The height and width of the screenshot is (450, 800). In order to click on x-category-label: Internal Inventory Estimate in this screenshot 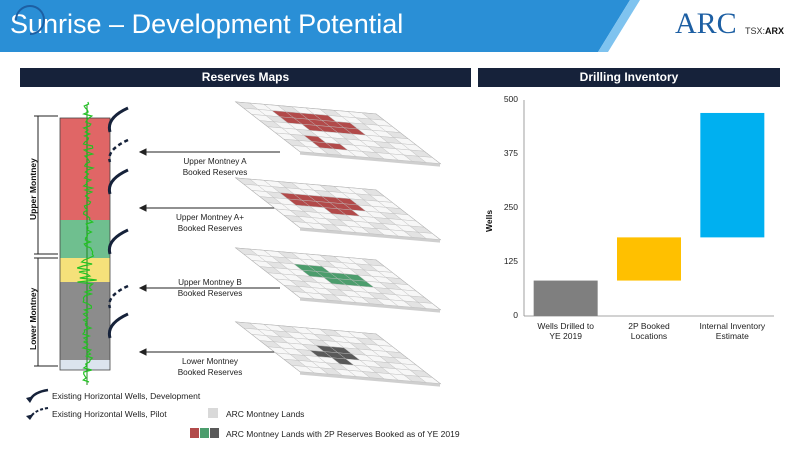, I will do `click(732, 331)`.